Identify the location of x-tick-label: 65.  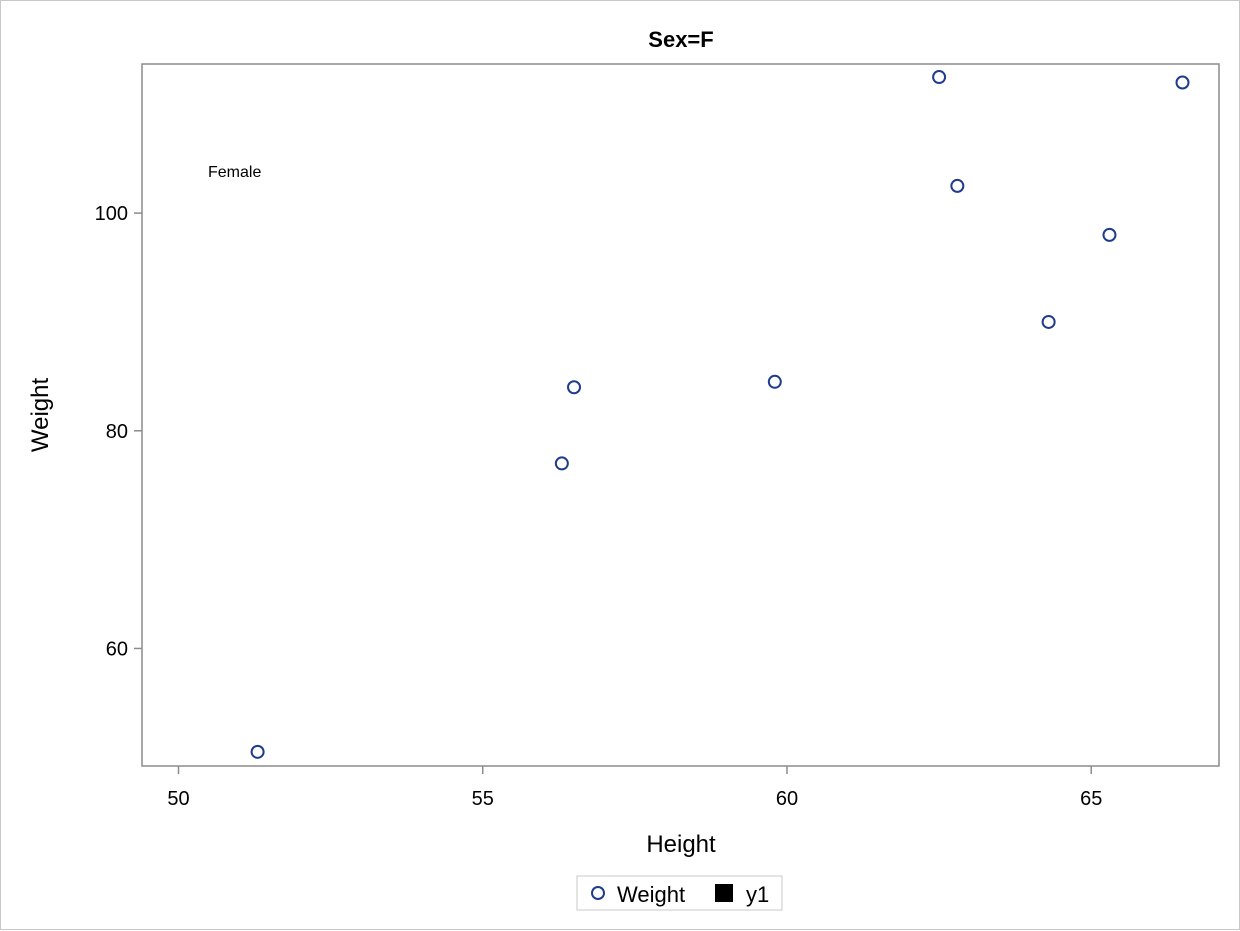
(1091, 799).